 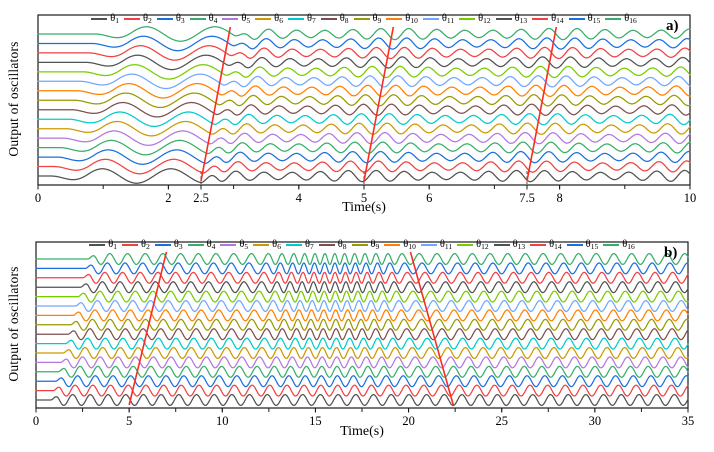 I want to click on x-tick-label: 2, so click(x=168, y=198).